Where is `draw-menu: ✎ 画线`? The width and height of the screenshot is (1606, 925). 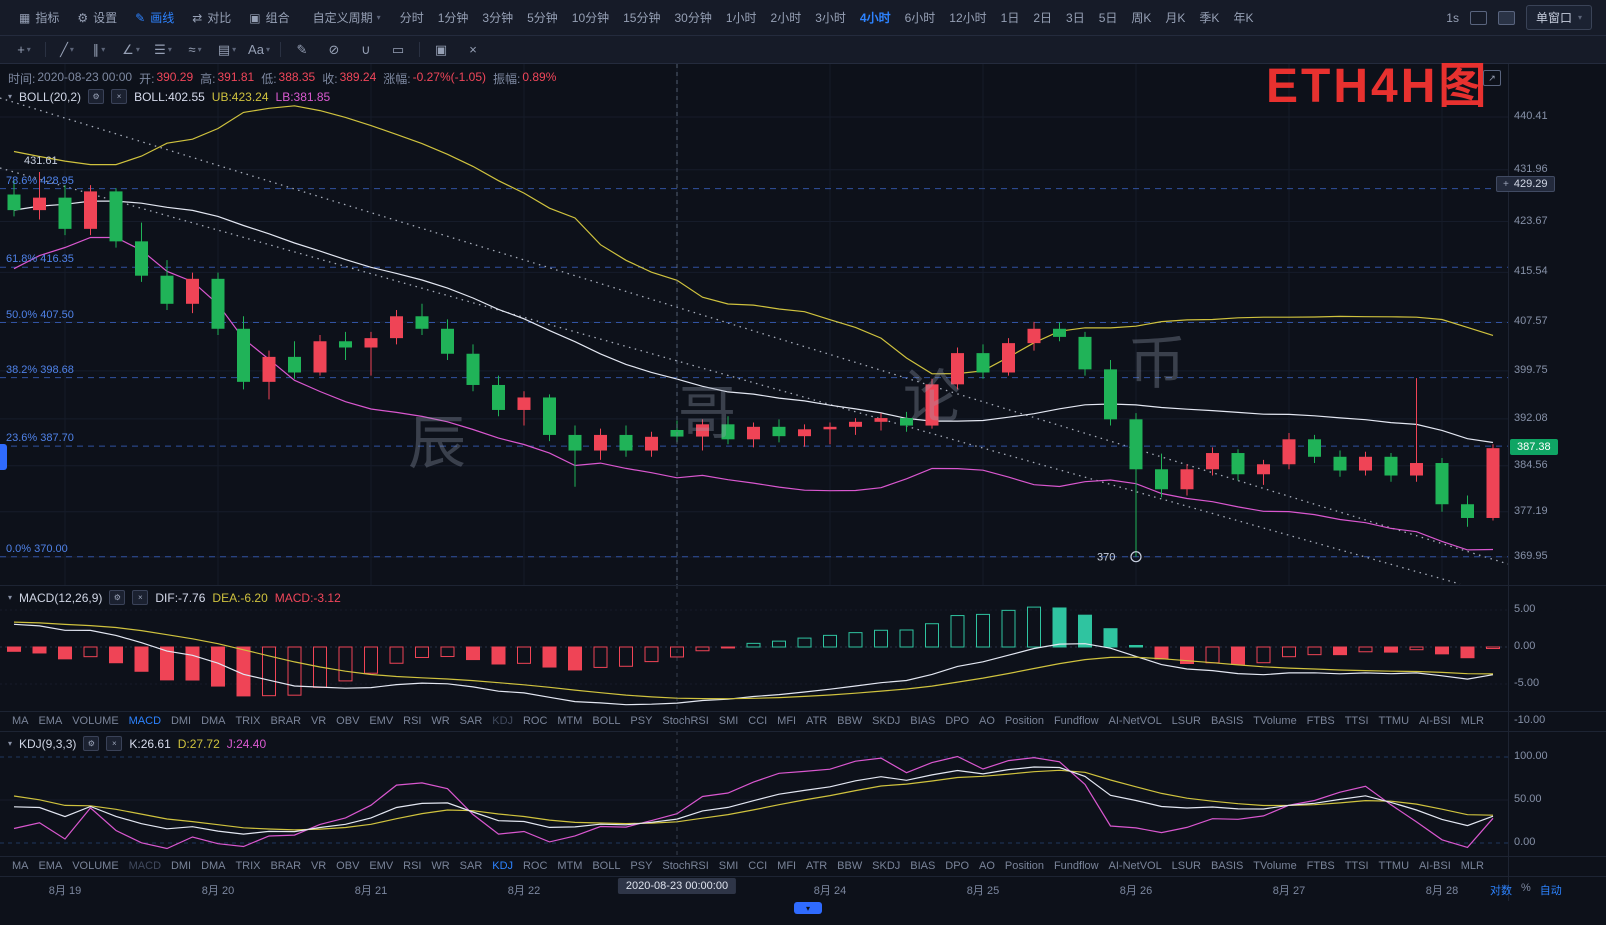 draw-menu: ✎ 画线 is located at coordinates (154, 17).